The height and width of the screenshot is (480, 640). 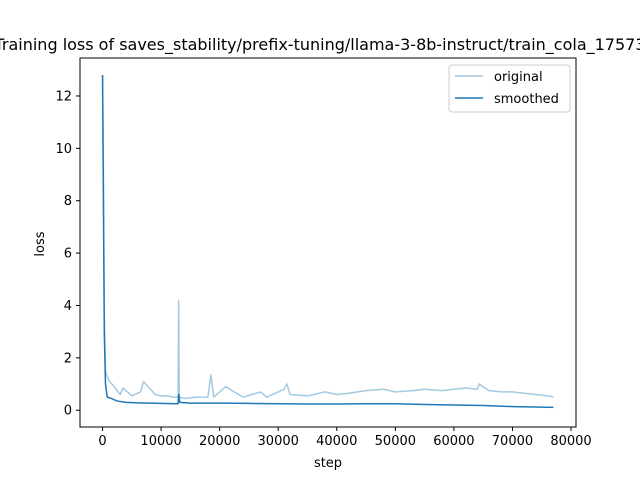 What do you see at coordinates (40, 243) in the screenshot?
I see `y-axis-label: loss` at bounding box center [40, 243].